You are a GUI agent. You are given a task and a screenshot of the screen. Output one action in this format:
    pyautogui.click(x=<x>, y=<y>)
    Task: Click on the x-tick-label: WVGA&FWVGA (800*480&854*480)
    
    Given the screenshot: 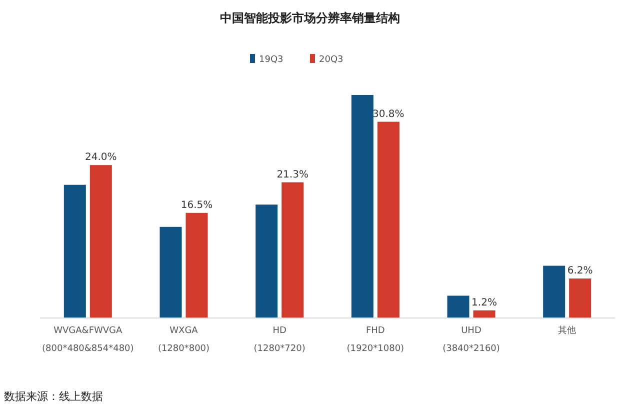 What is the action you would take?
    pyautogui.click(x=88, y=340)
    